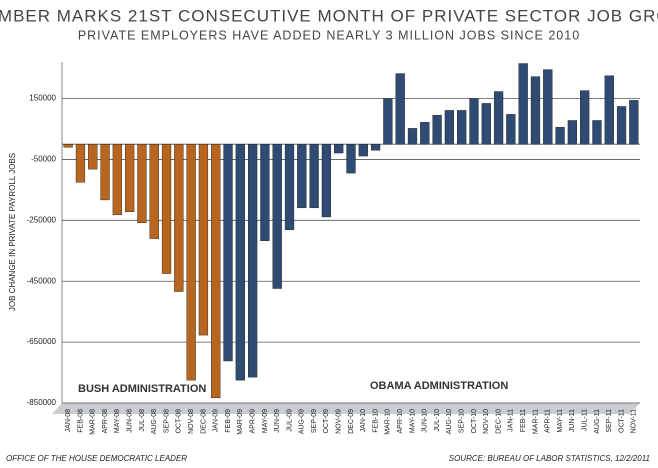  Describe the element at coordinates (42, 98) in the screenshot. I see `y-tick-label: 150000` at that location.